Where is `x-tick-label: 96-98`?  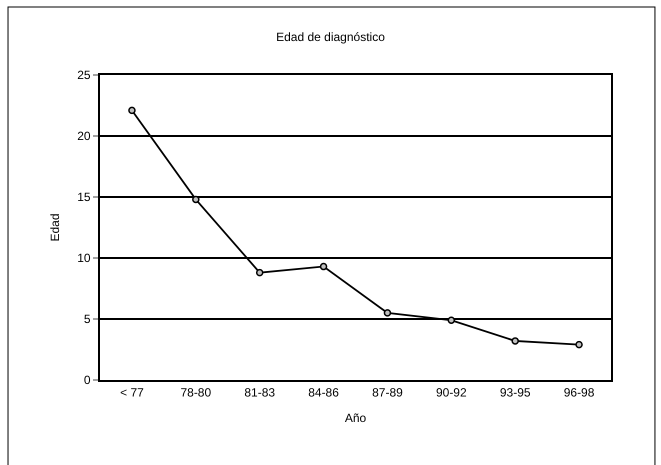
x-tick-label: 96-98 is located at coordinates (579, 392).